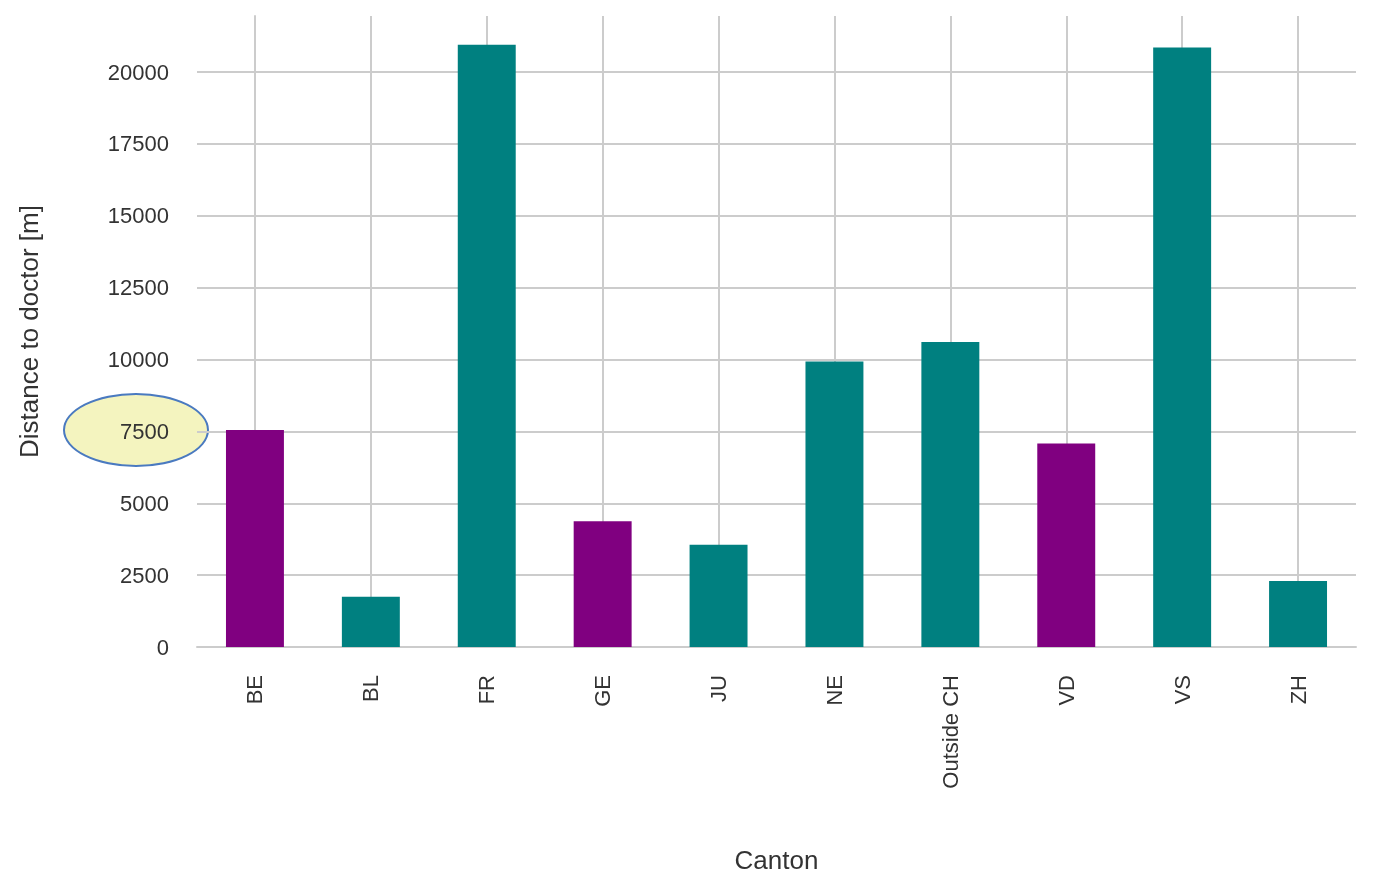 The height and width of the screenshot is (894, 1382). What do you see at coordinates (719, 688) in the screenshot?
I see `x-tick-label: JU` at bounding box center [719, 688].